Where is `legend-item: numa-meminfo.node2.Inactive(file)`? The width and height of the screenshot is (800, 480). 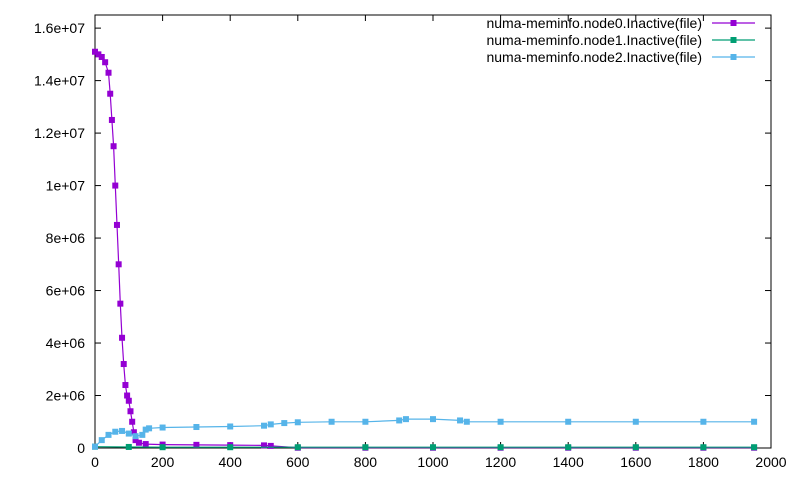 legend-item: numa-meminfo.node2.Inactive(file) is located at coordinates (620, 57).